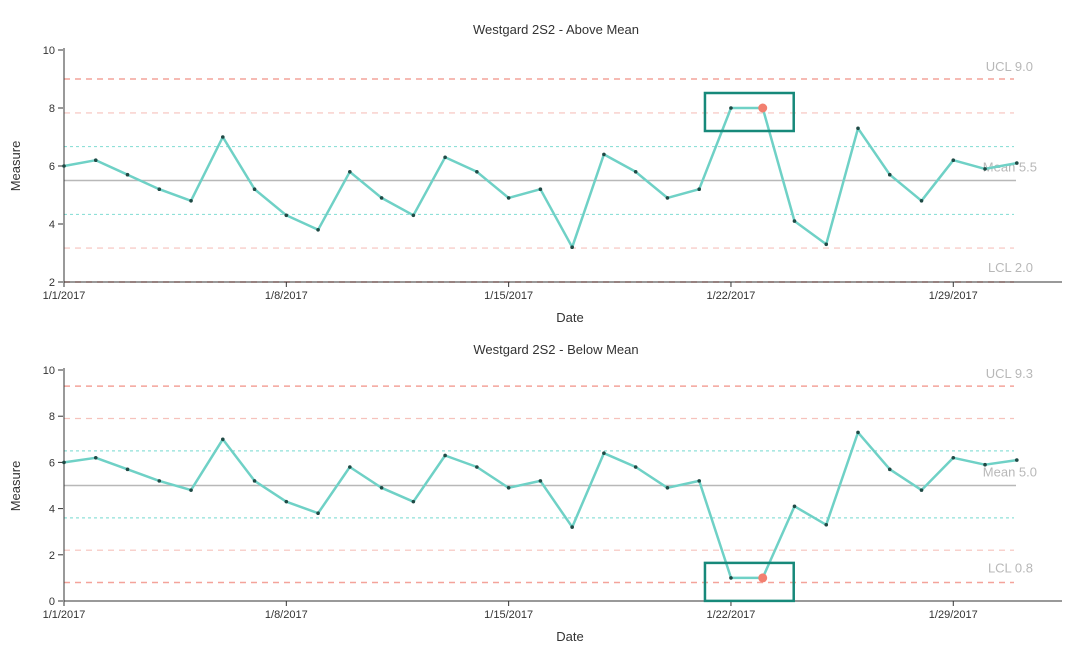  I want to click on lcl-label: LCL 2.0, so click(1010, 267).